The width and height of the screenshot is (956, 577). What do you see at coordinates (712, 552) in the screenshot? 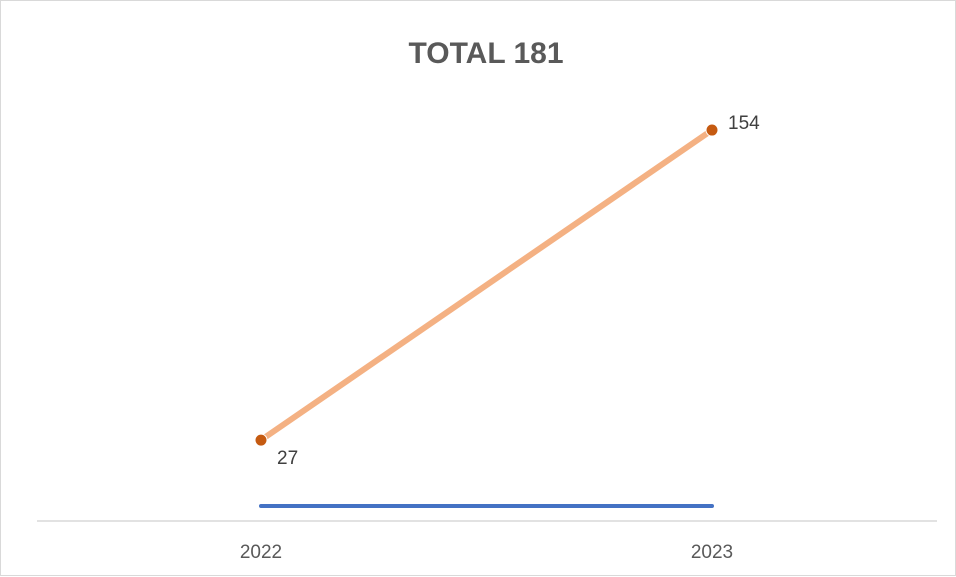
I see `x-tick-label-2023: 2023` at bounding box center [712, 552].